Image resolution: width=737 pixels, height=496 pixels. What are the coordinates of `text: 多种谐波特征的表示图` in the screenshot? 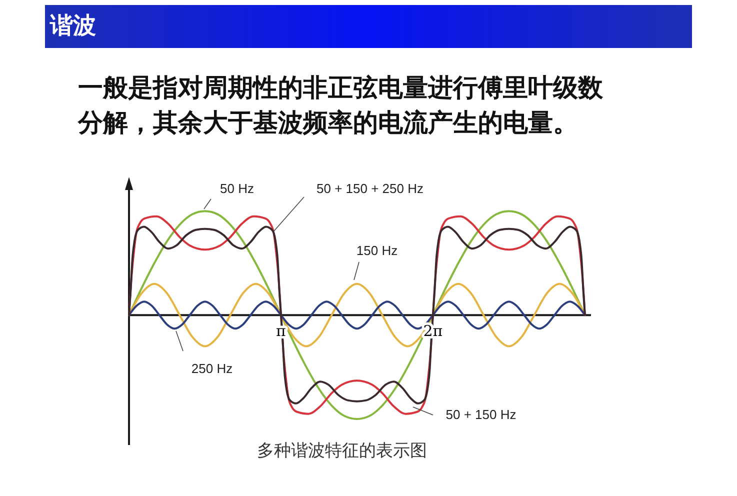 It's located at (342, 451).